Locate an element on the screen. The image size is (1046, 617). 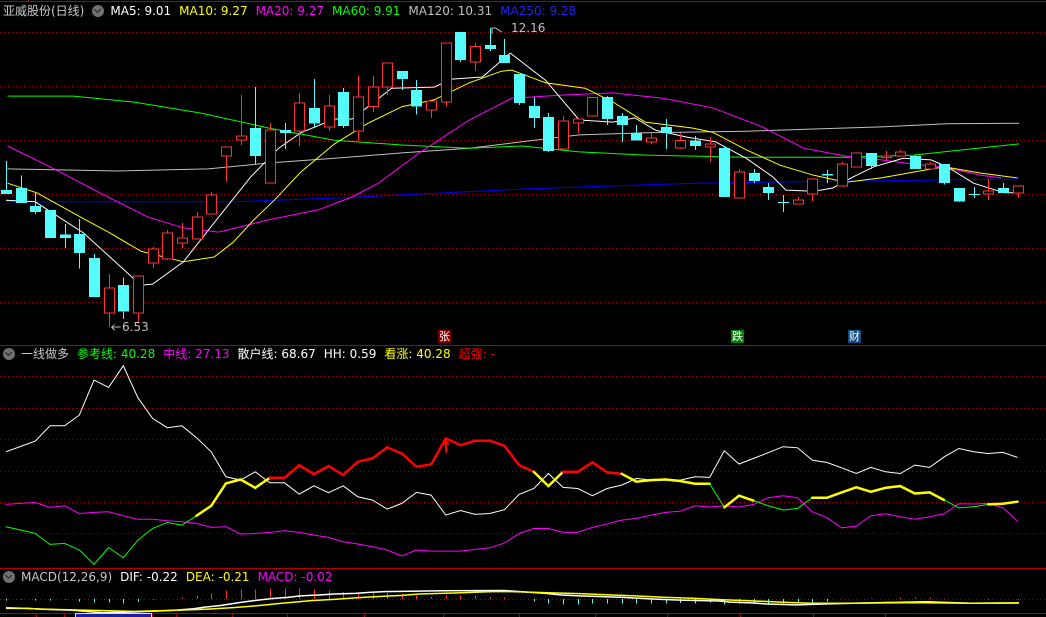
event-marker-cai: 财 is located at coordinates (854, 336).